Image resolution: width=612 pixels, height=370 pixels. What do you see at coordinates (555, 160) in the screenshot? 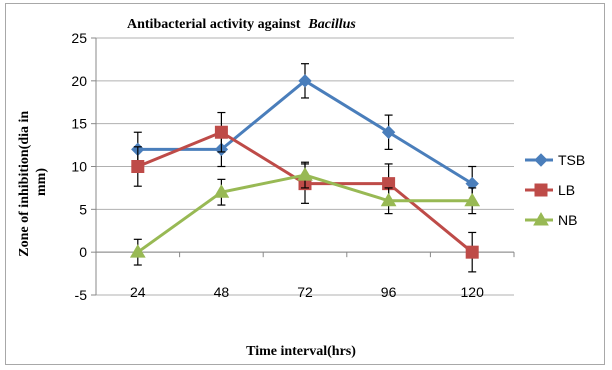
I see `legend-item-tsb: TSB` at bounding box center [555, 160].